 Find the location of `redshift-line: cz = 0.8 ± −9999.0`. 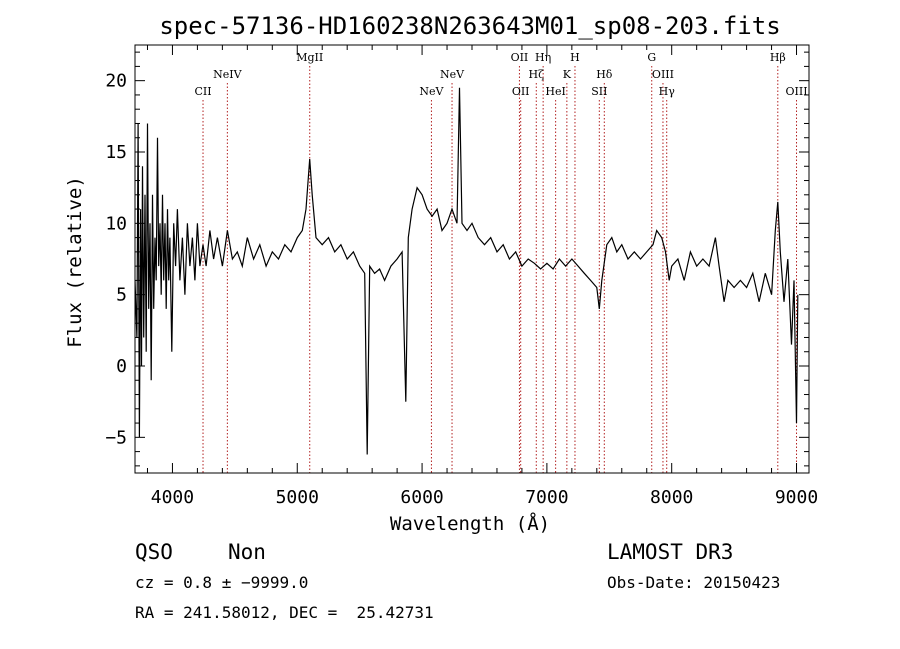

redshift-line: cz = 0.8 ± −9999.0 is located at coordinates (222, 582).